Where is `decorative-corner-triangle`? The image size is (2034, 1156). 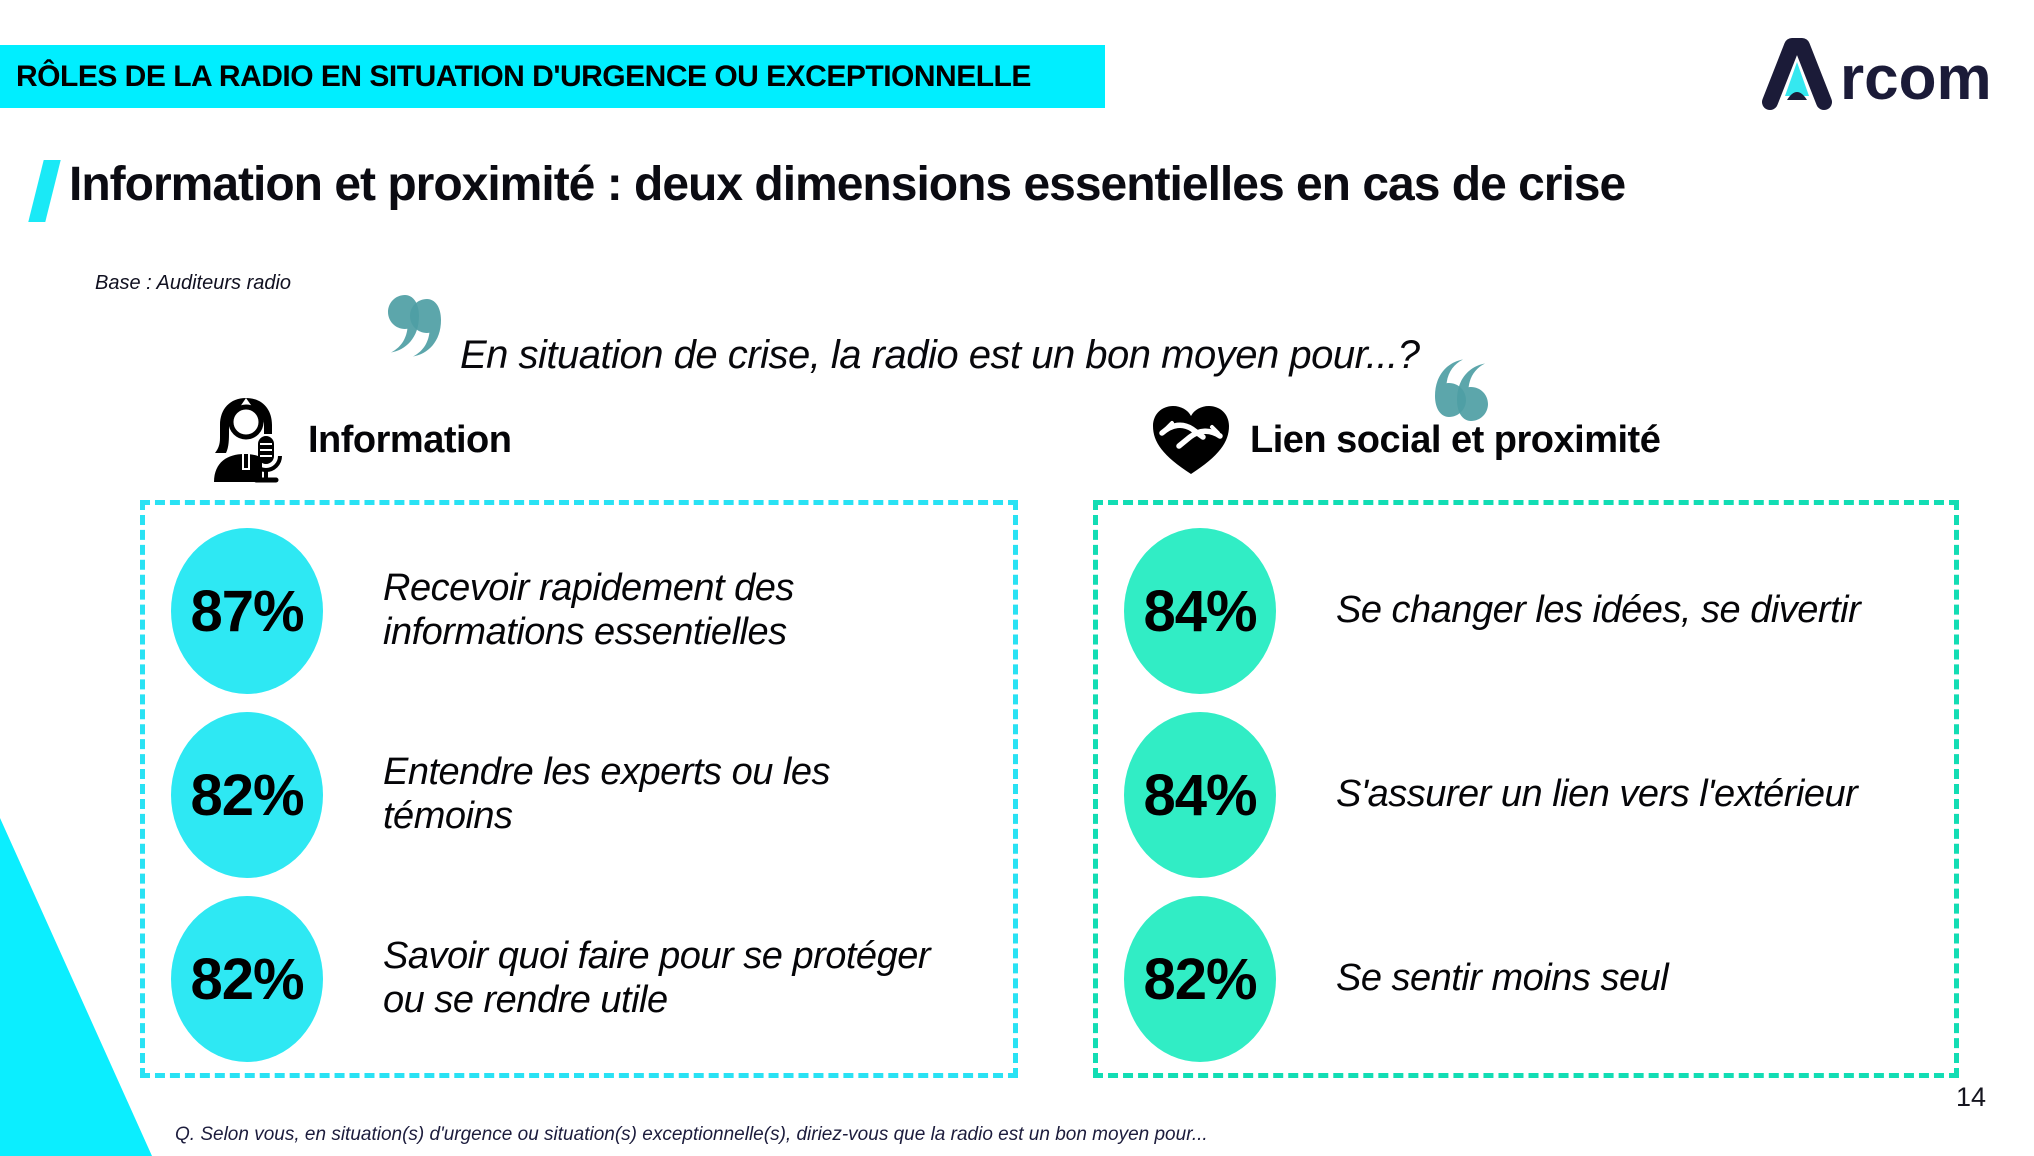 decorative-corner-triangle is located at coordinates (76, 987).